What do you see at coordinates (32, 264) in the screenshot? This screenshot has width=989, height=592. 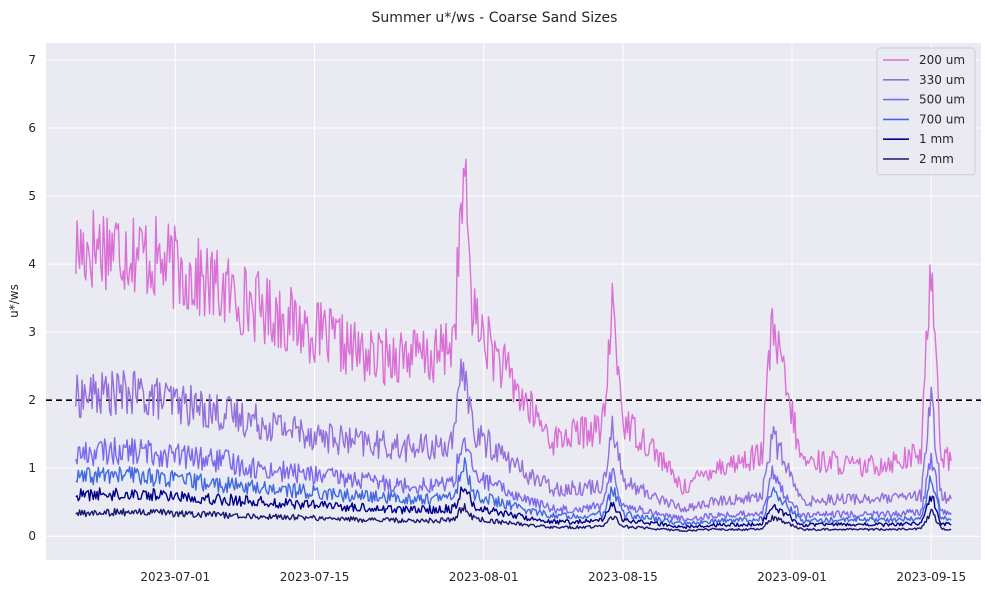 I see `y-tick-label: 4` at bounding box center [32, 264].